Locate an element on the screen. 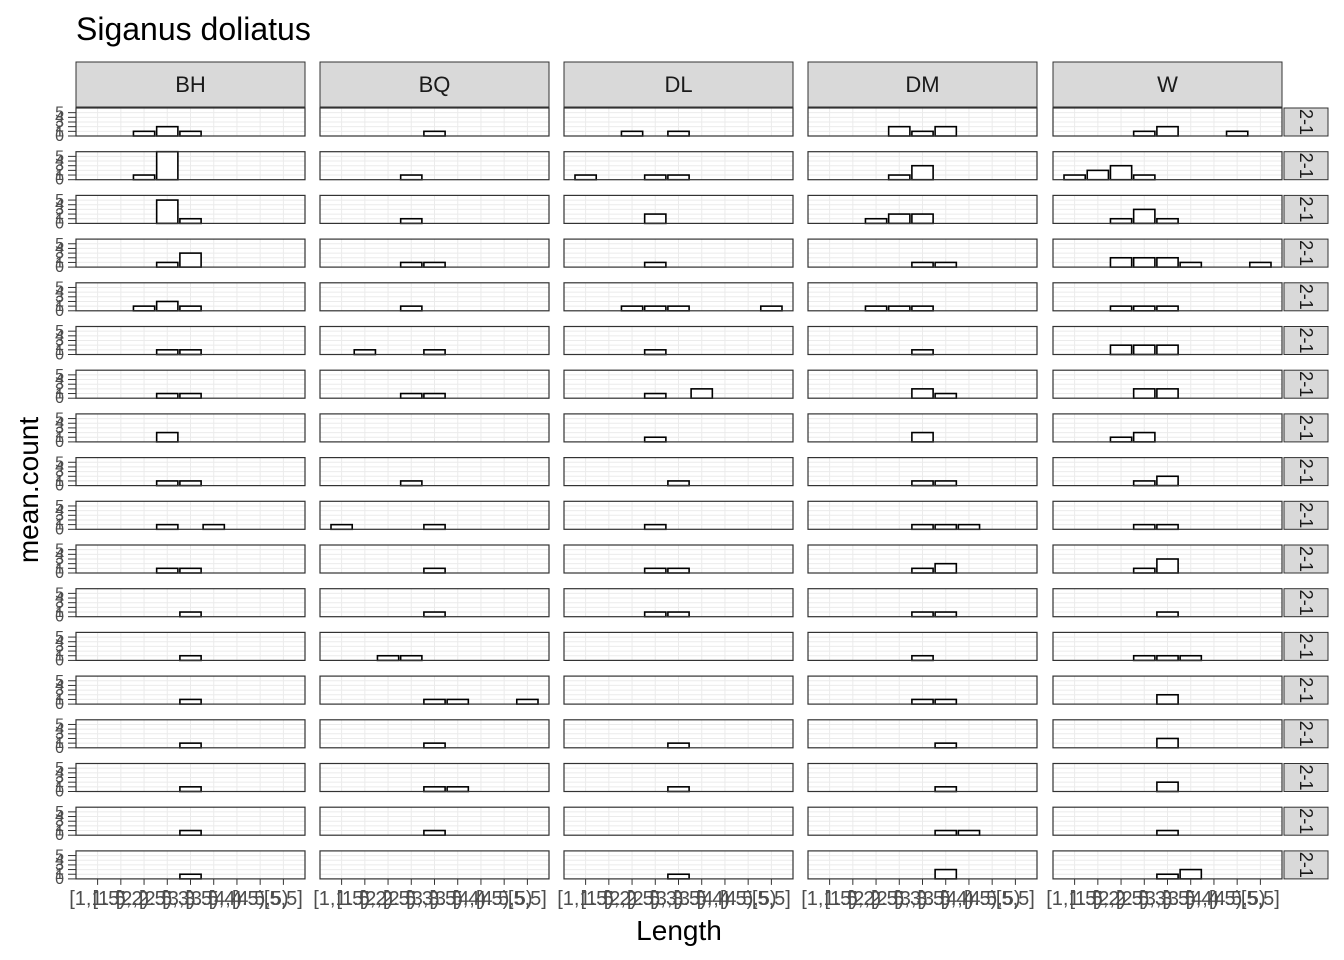  facet-strip-bq is located at coordinates (434, 84).